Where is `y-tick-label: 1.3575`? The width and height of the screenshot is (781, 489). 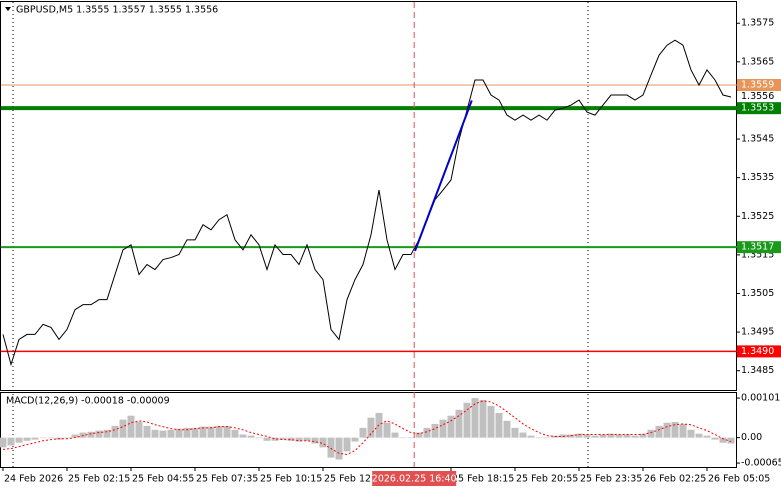
y-tick-label: 1.3575 is located at coordinates (757, 23).